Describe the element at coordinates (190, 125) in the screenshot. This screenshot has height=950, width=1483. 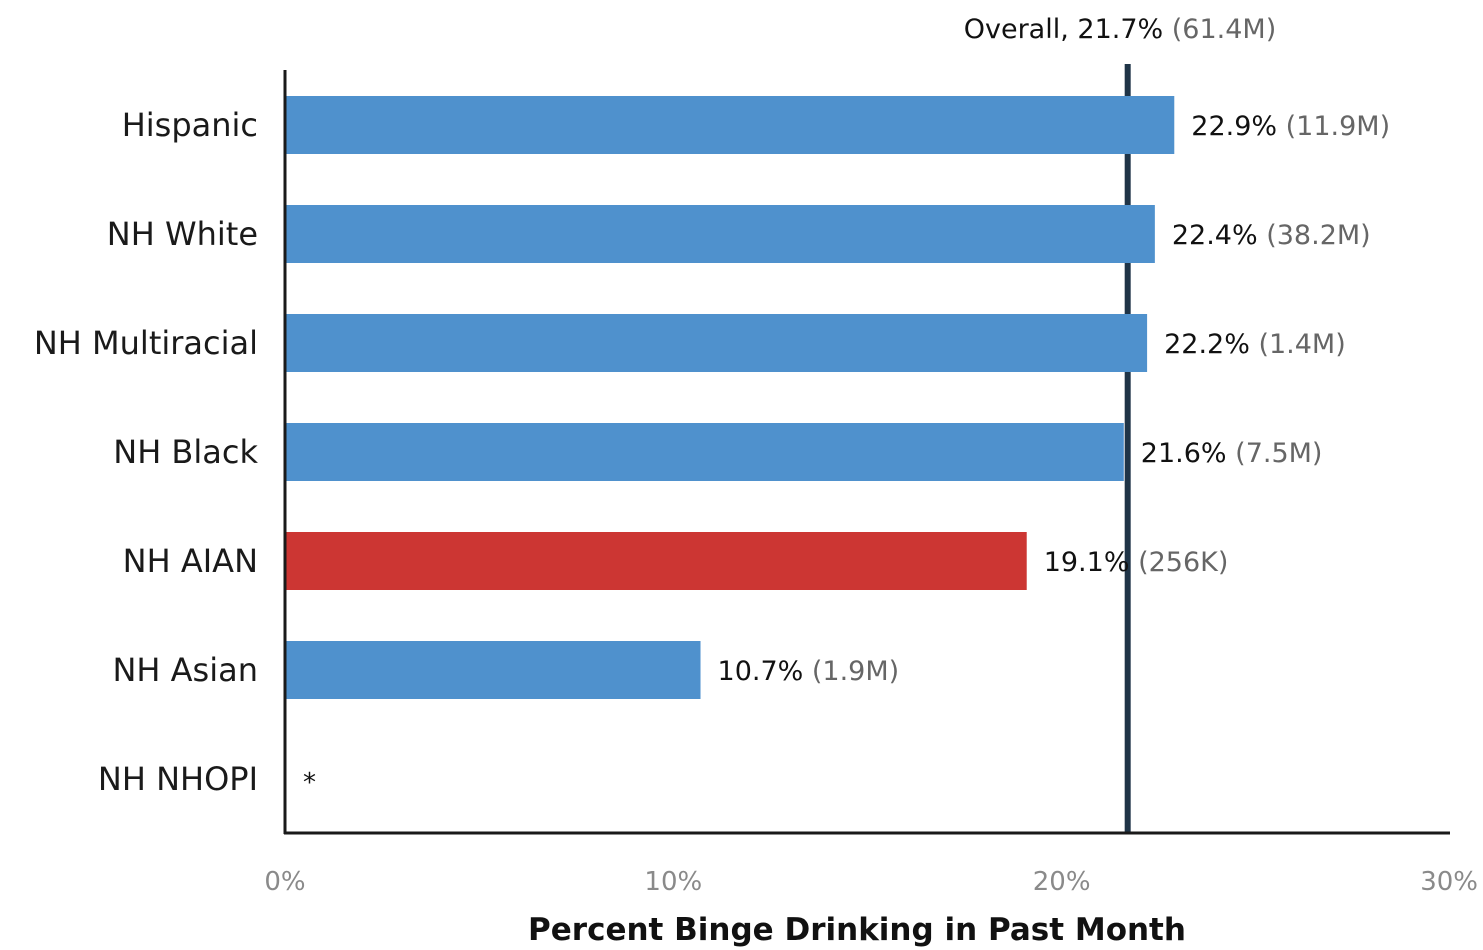
I see `category-label-hispanic: Hispanic` at that location.